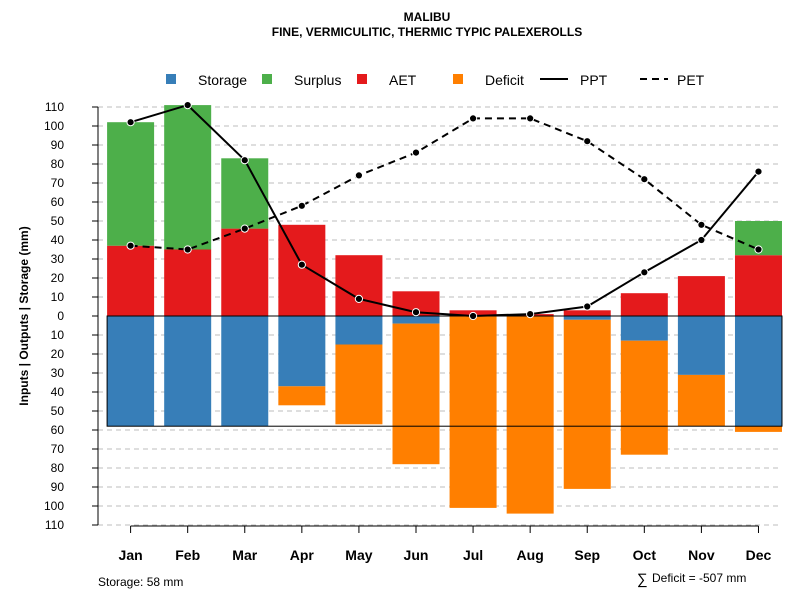  What do you see at coordinates (362, 79) in the screenshot?
I see `legend-aet-swatch` at bounding box center [362, 79].